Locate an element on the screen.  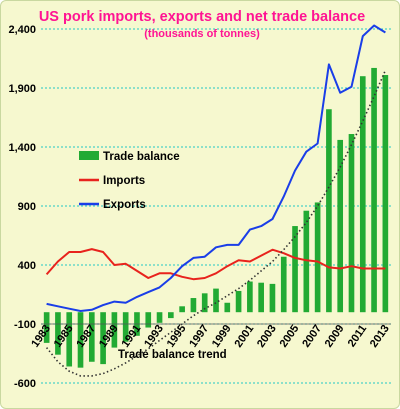
y-tick-label: 400 is located at coordinates (27, 266).